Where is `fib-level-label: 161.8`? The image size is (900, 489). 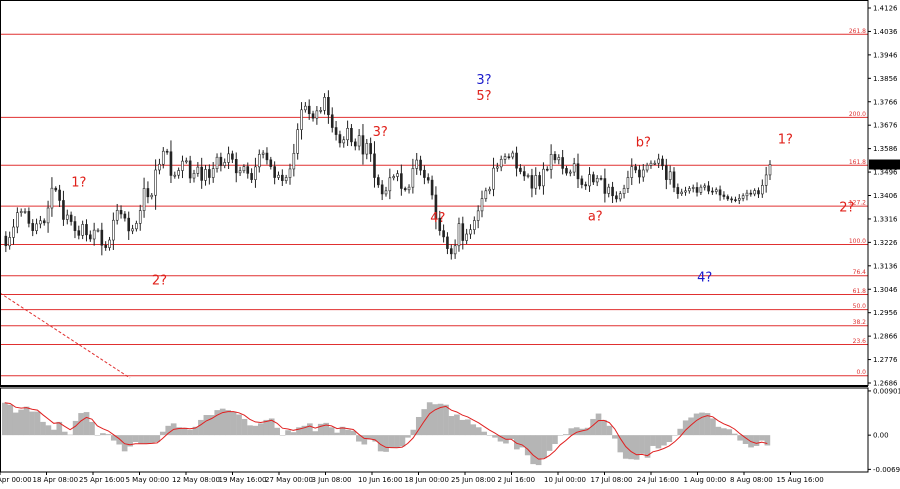
fib-level-label: 161.8 is located at coordinates (857, 162).